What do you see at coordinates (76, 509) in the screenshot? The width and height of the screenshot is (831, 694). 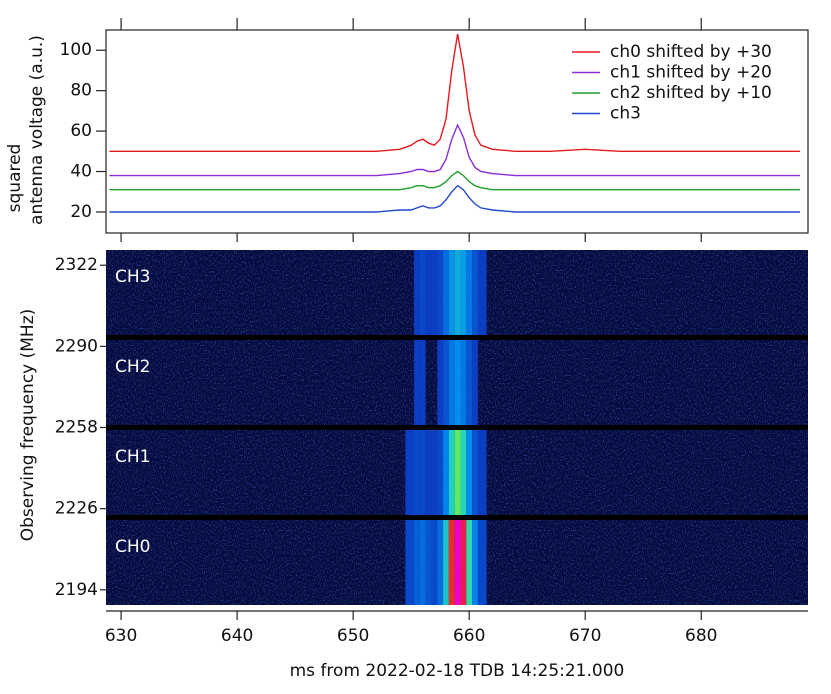 I see `y-tick-label: 2226` at bounding box center [76, 509].